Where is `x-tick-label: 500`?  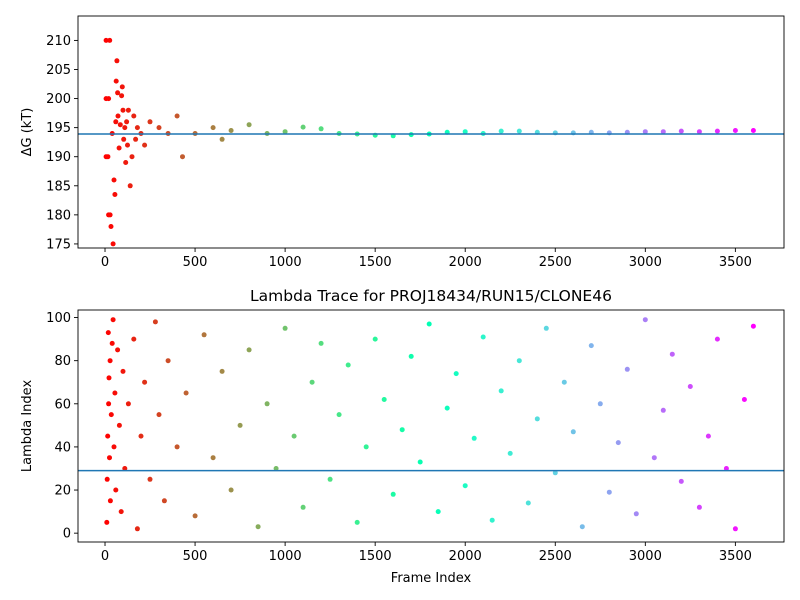 x-tick-label: 500 is located at coordinates (195, 556).